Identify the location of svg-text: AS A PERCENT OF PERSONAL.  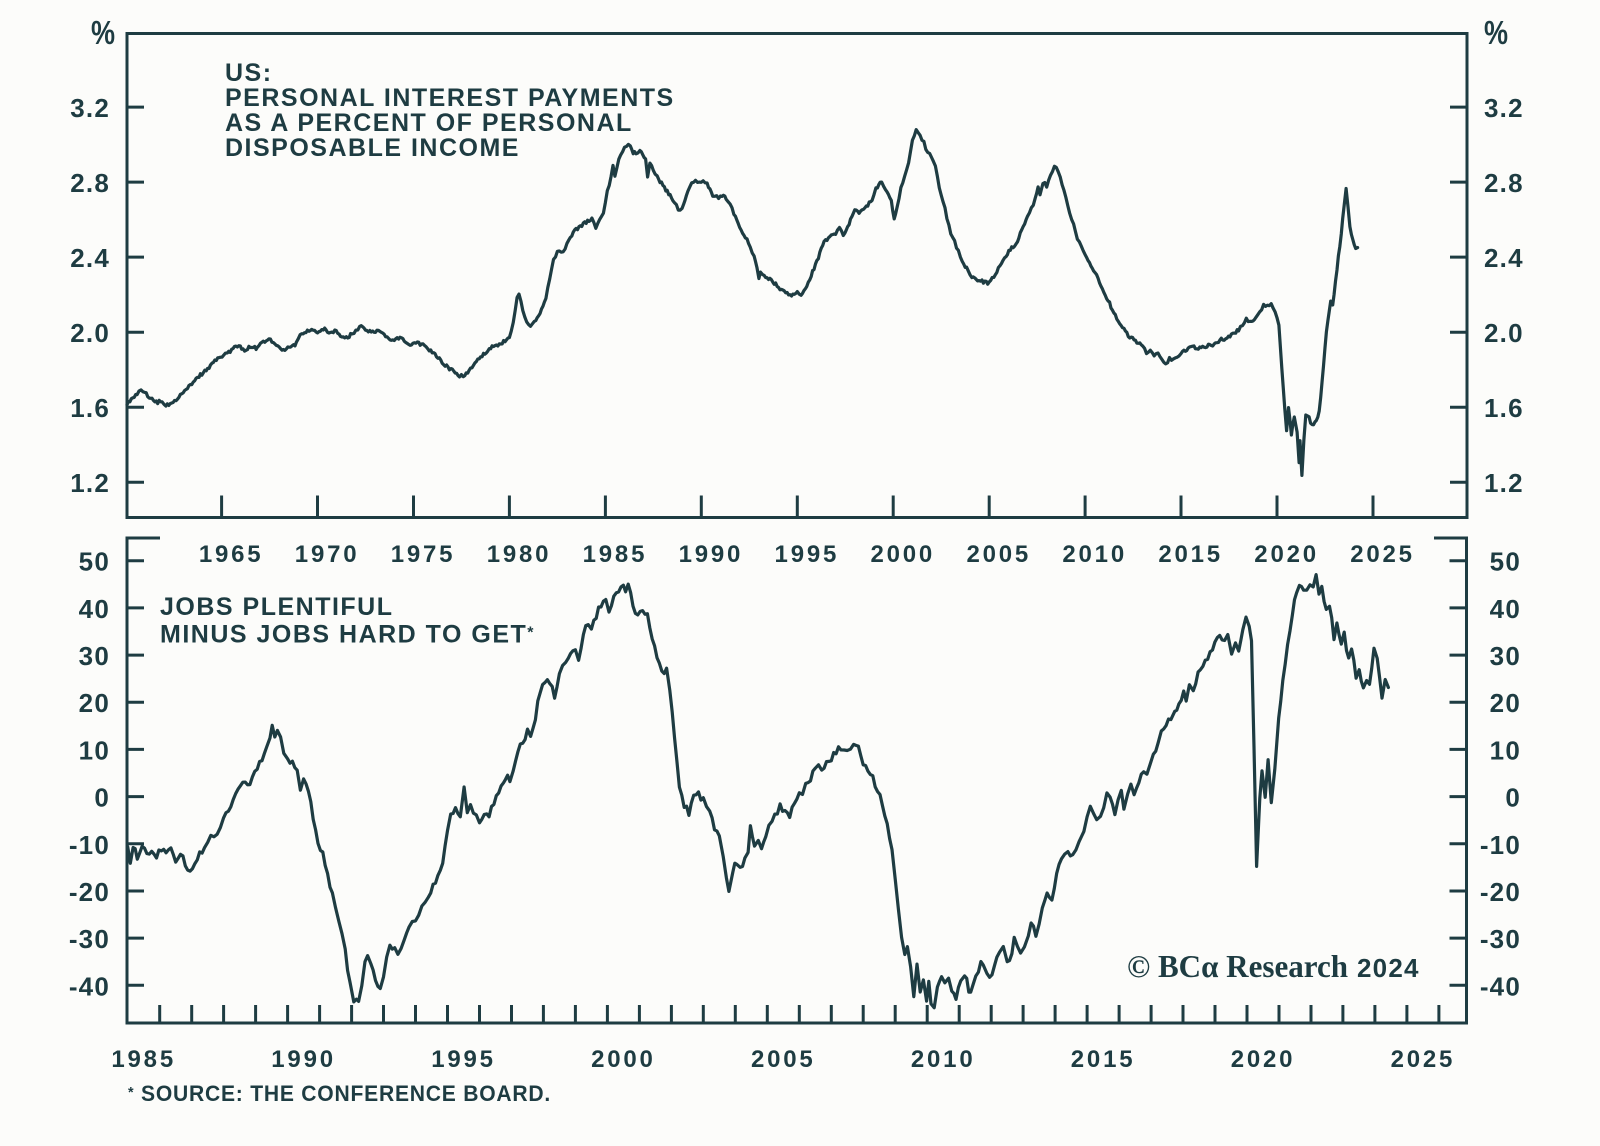
(429, 123).